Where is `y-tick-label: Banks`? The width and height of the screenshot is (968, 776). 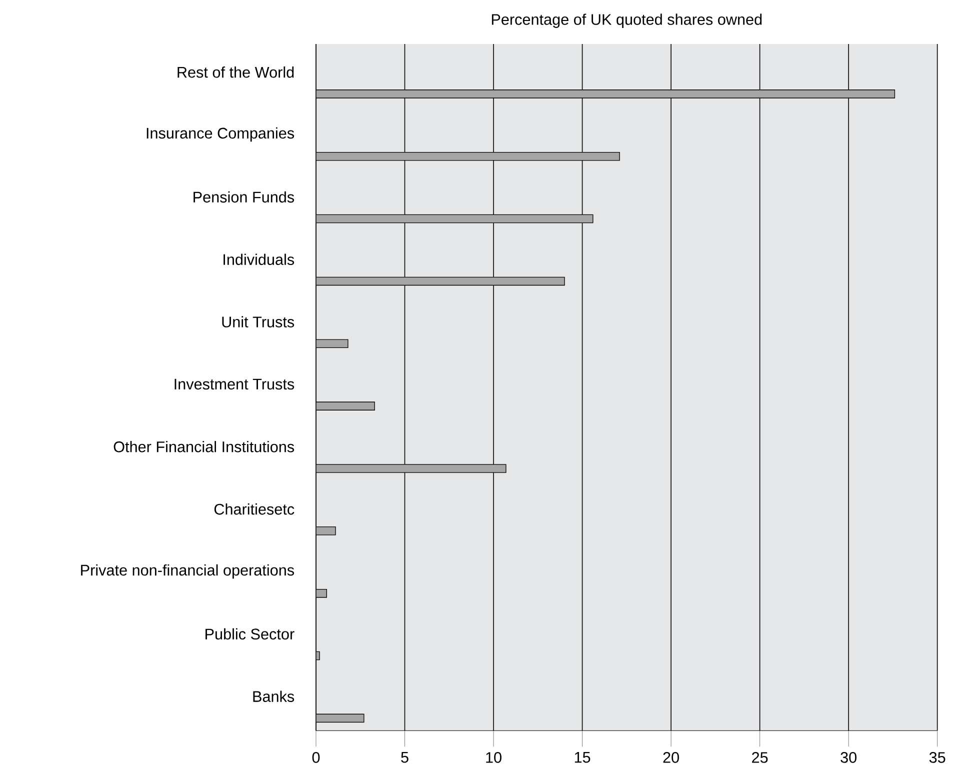 y-tick-label: Banks is located at coordinates (273, 696).